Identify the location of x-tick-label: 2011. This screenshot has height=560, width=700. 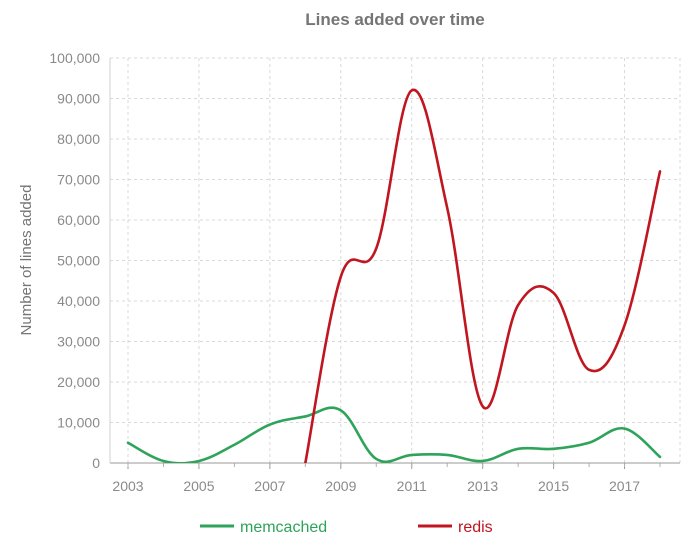
(412, 486).